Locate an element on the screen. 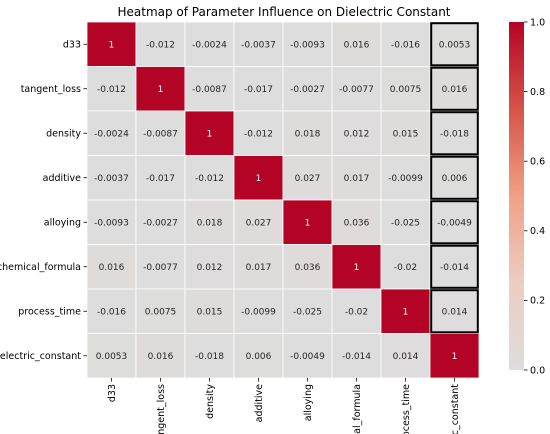 Image resolution: width=550 pixels, height=434 pixels. column-label: ngent_loss is located at coordinates (161, 409).